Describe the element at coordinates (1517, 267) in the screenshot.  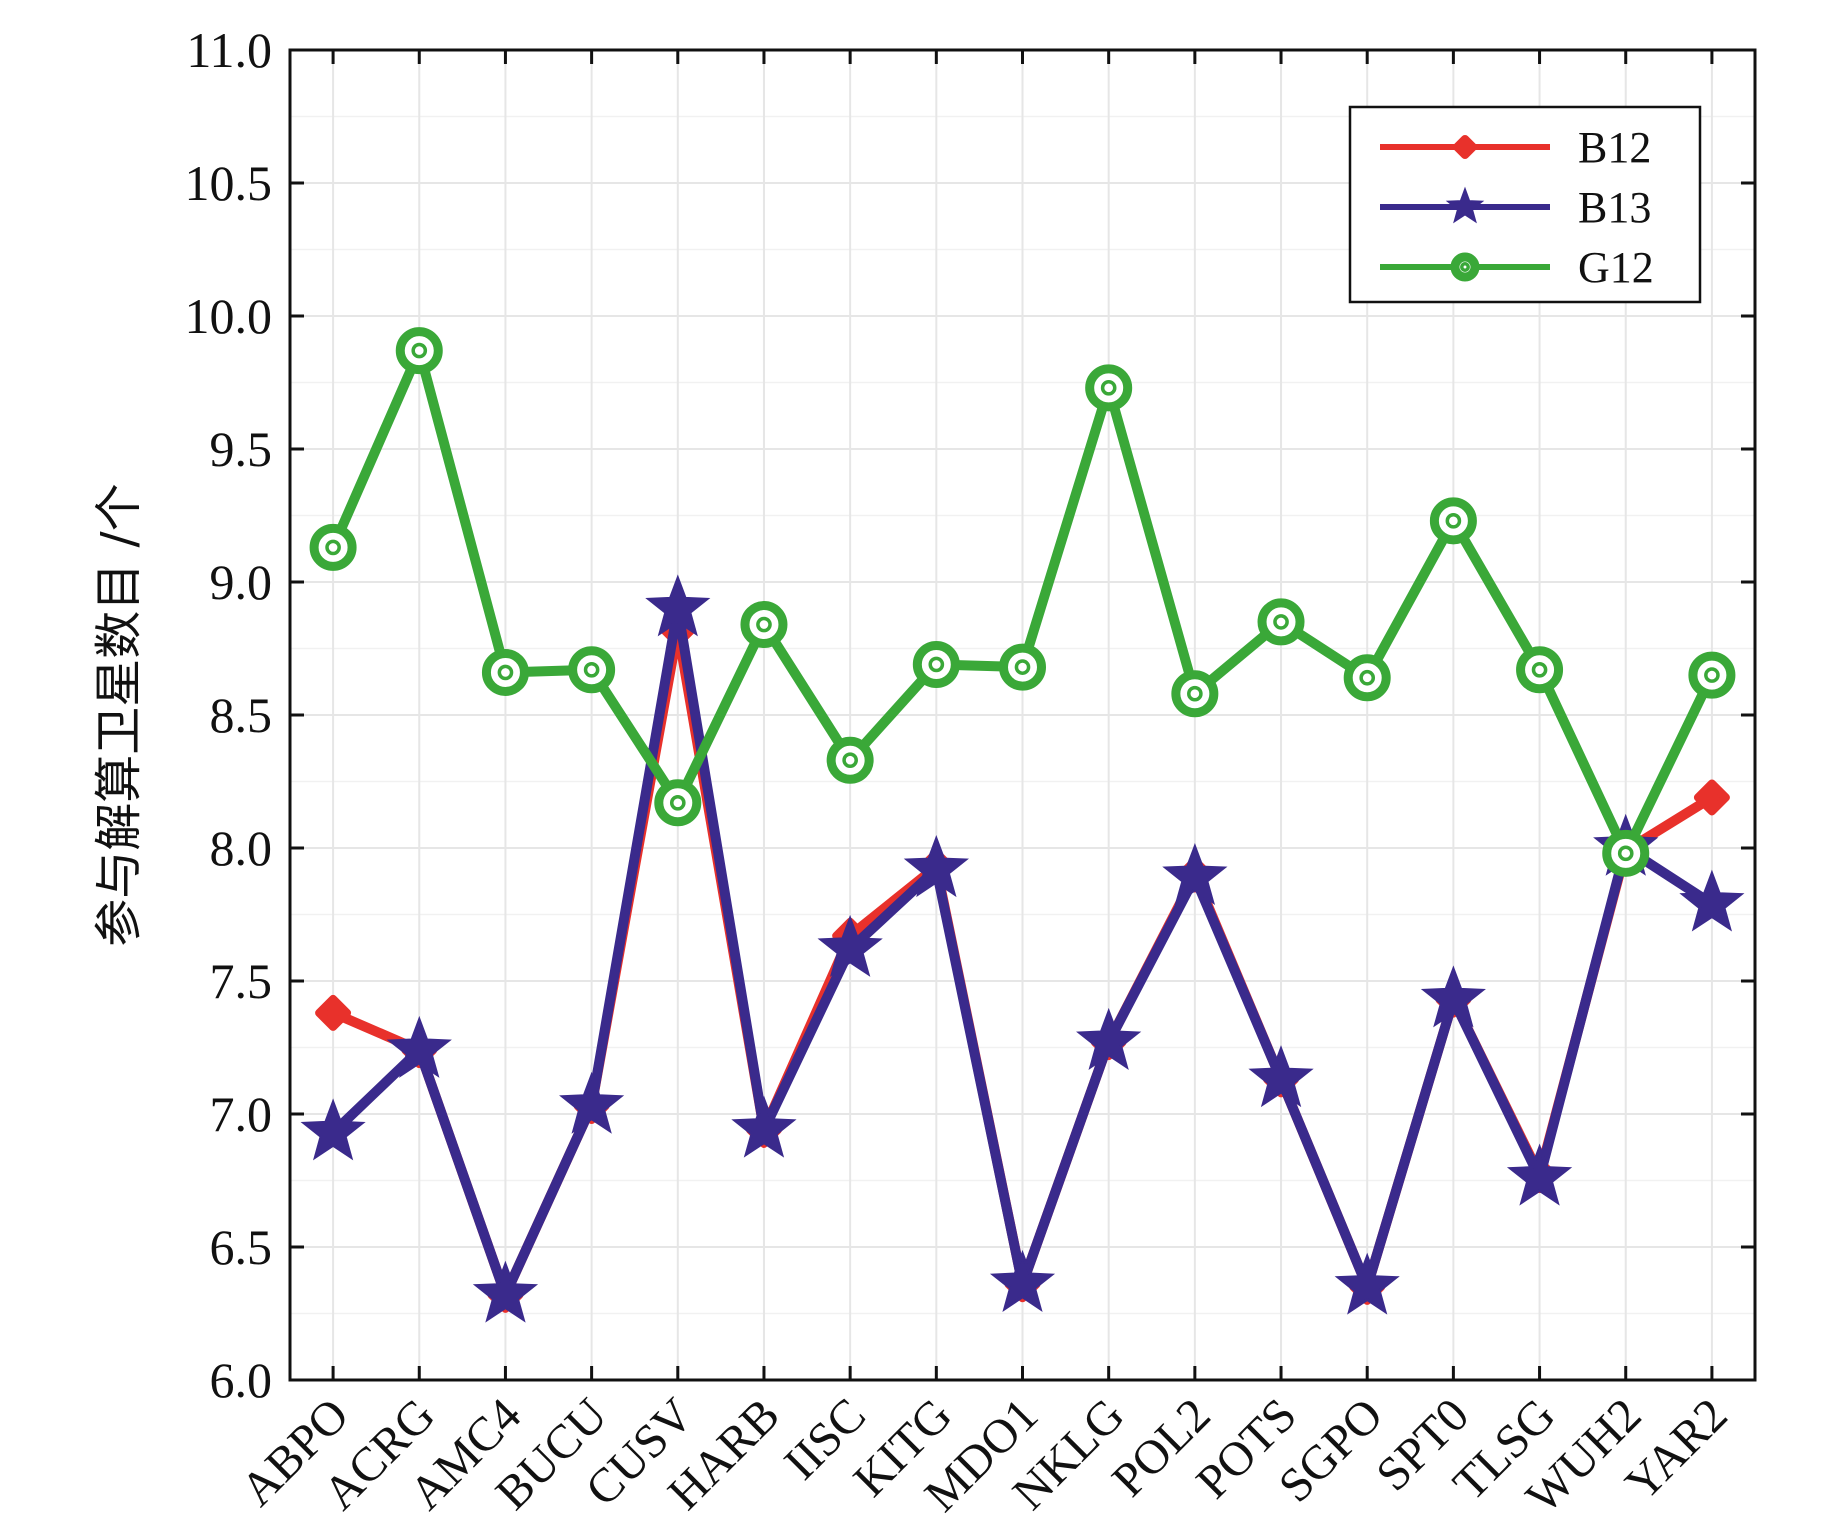
I see `legend-item-g12: G12` at that location.